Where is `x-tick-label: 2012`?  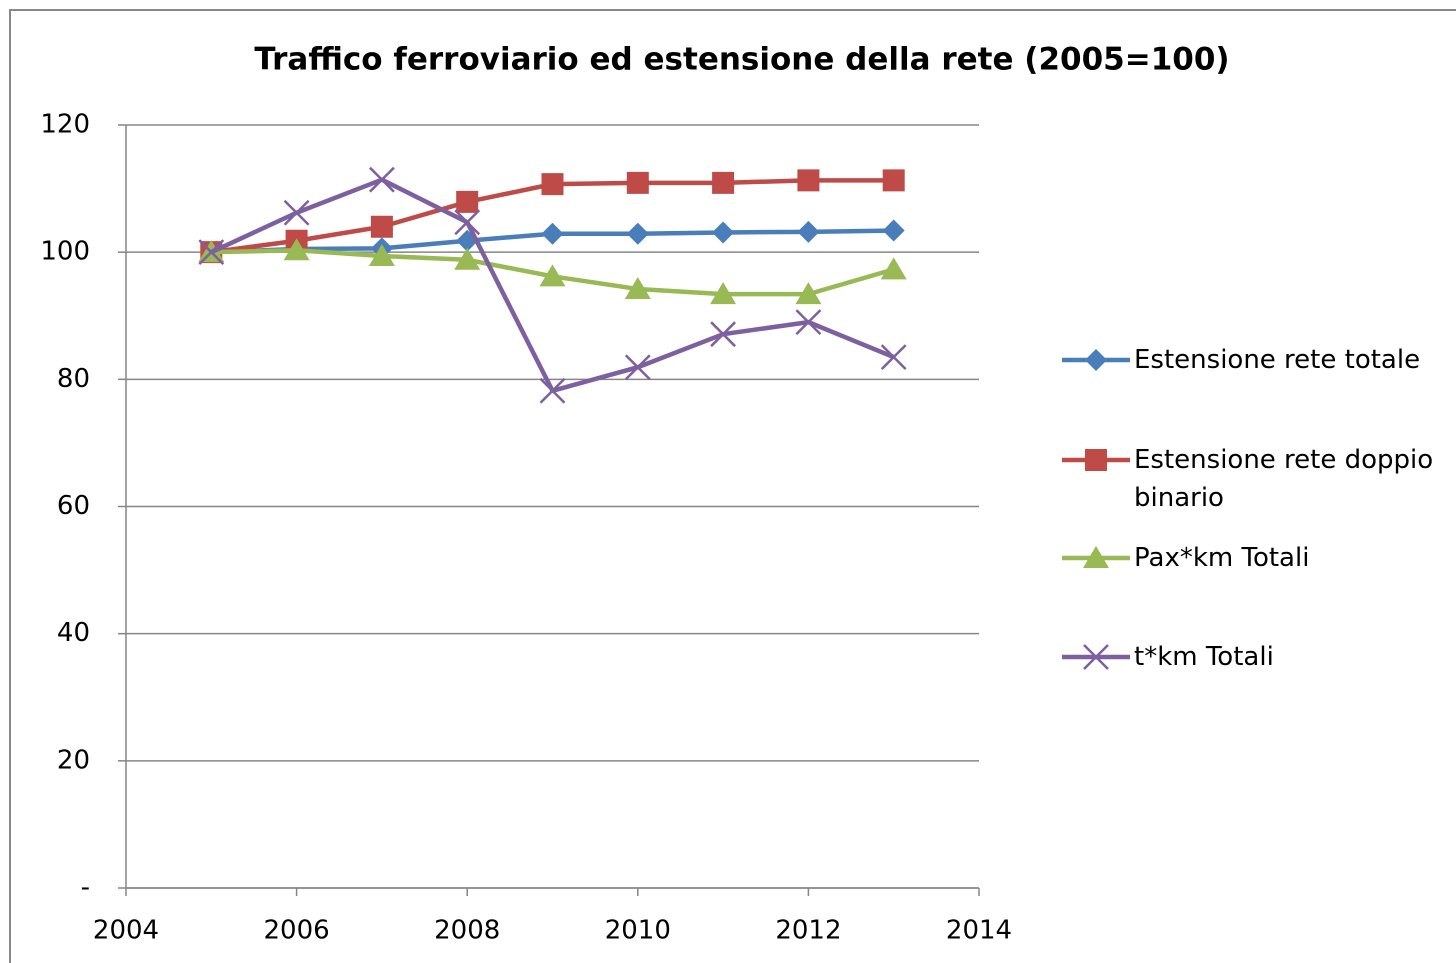
x-tick-label: 2012 is located at coordinates (808, 931).